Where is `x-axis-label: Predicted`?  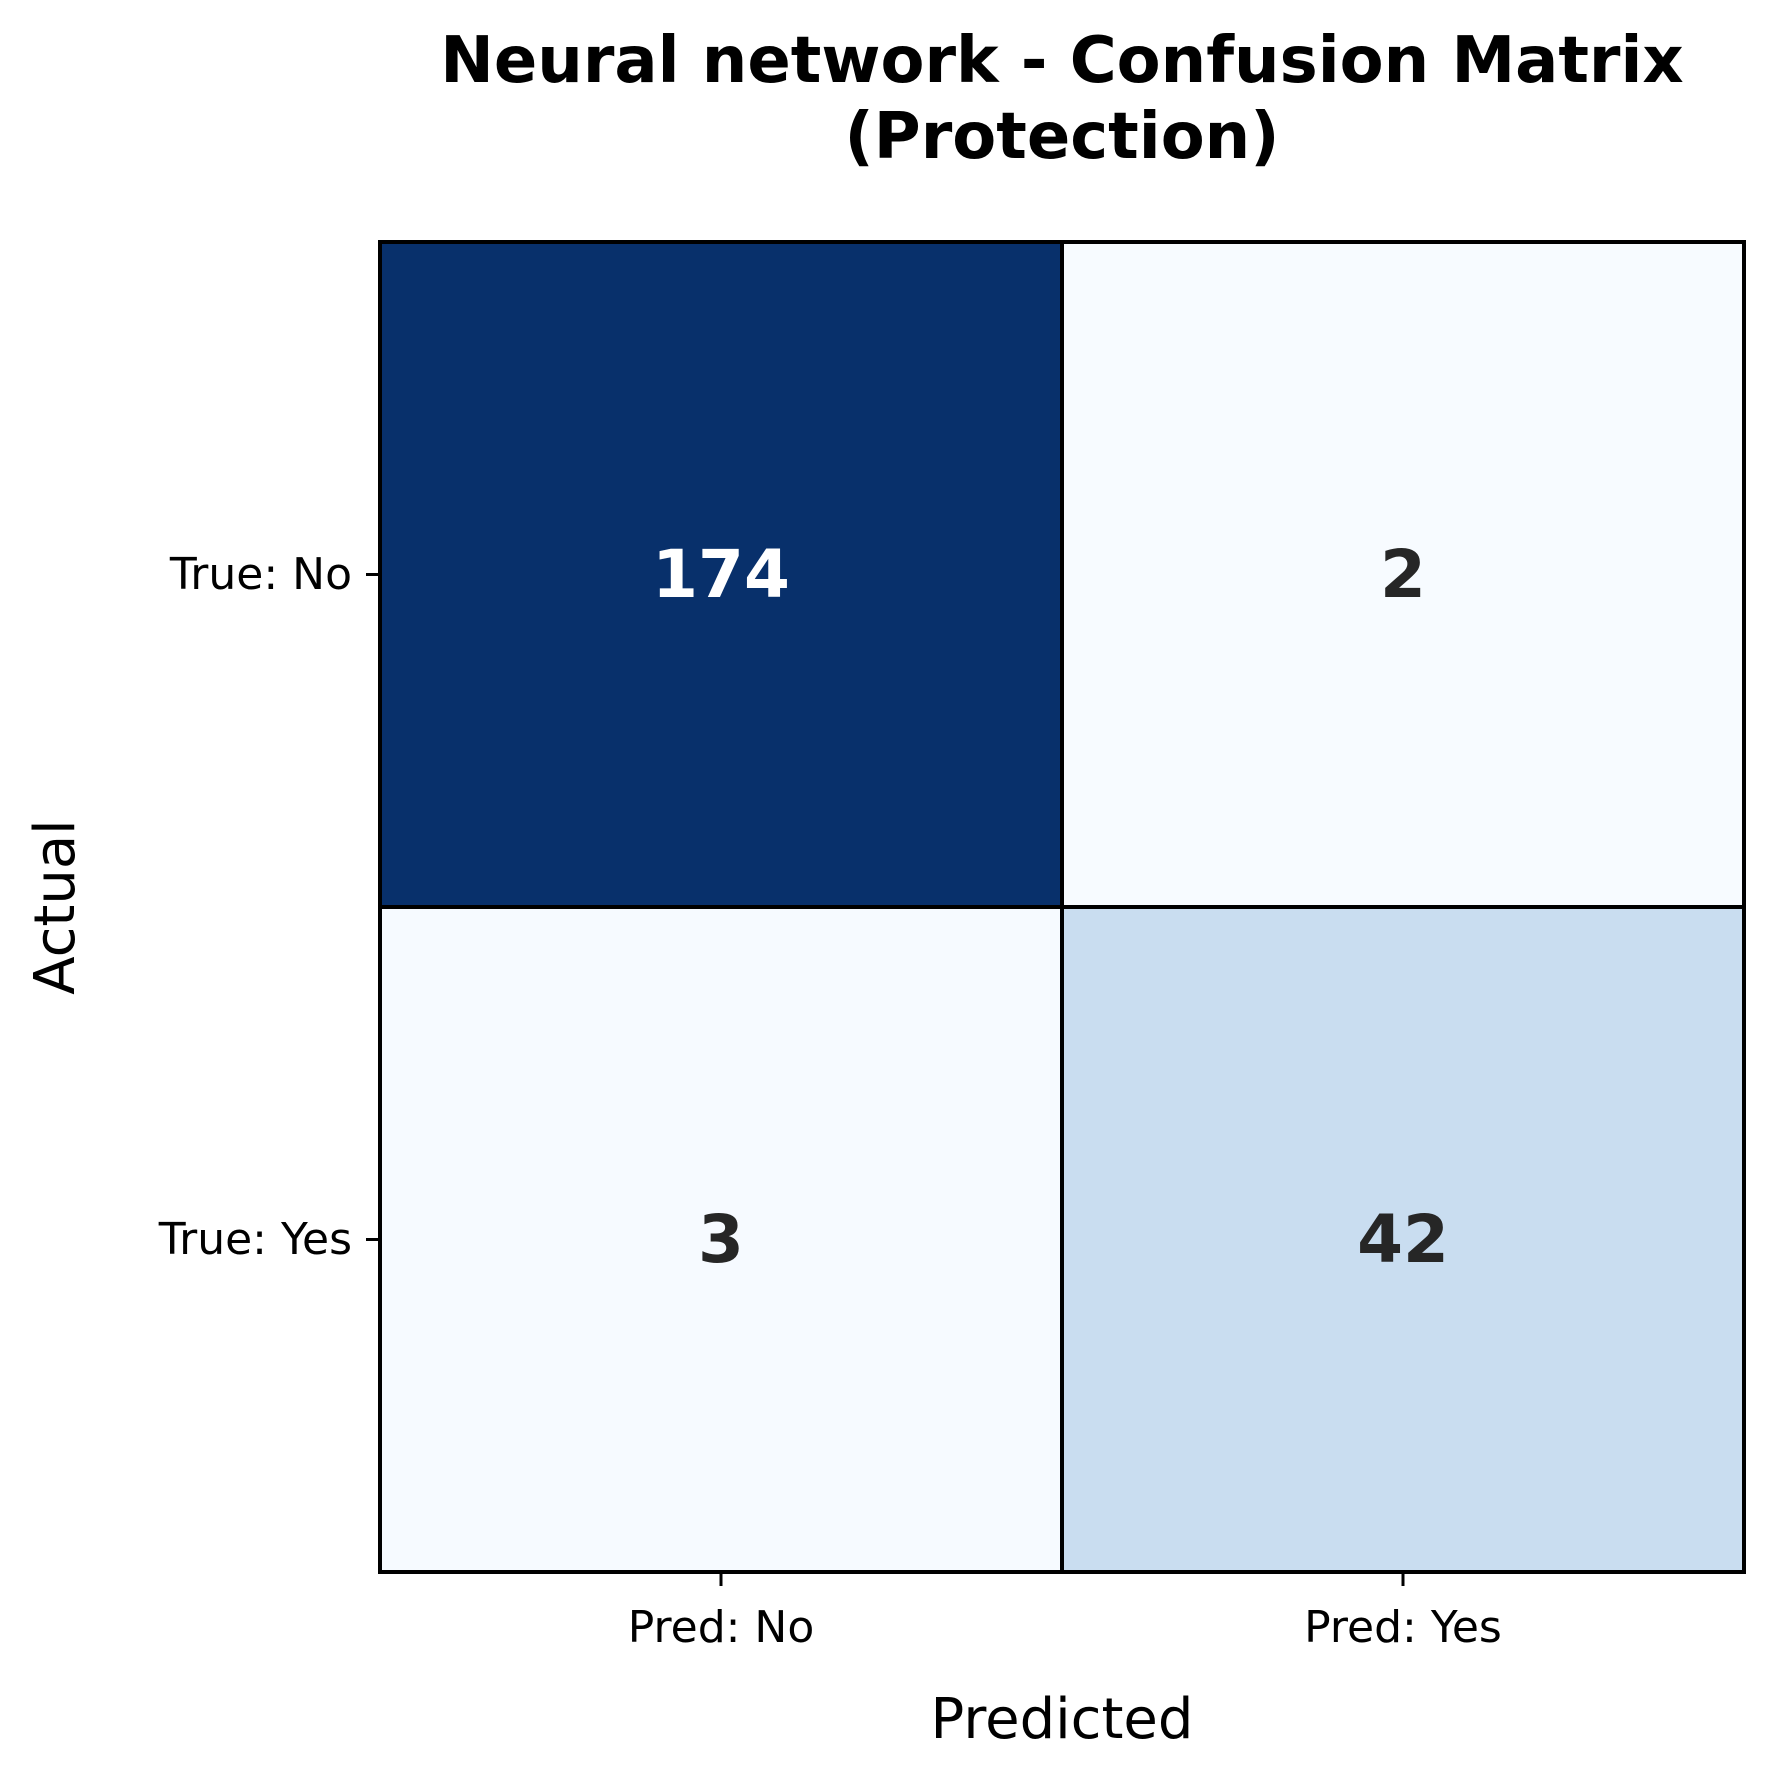 x-axis-label: Predicted is located at coordinates (1062, 1719).